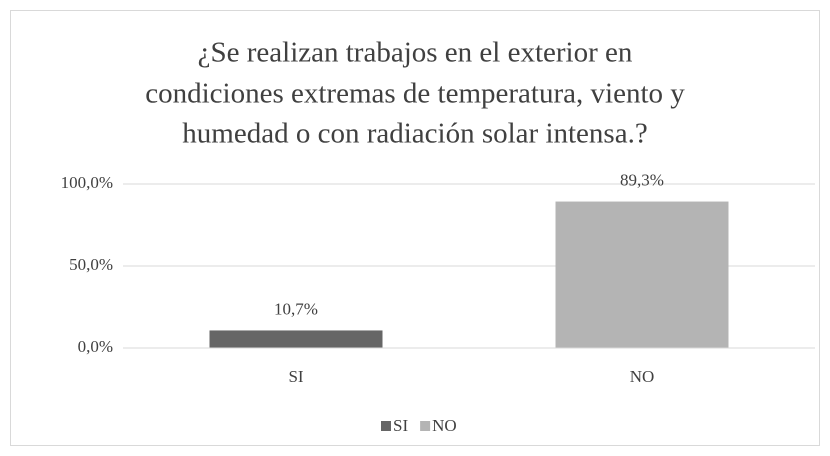 The width and height of the screenshot is (830, 456). What do you see at coordinates (95, 346) in the screenshot?
I see `y-tick-label: 0,0%` at bounding box center [95, 346].